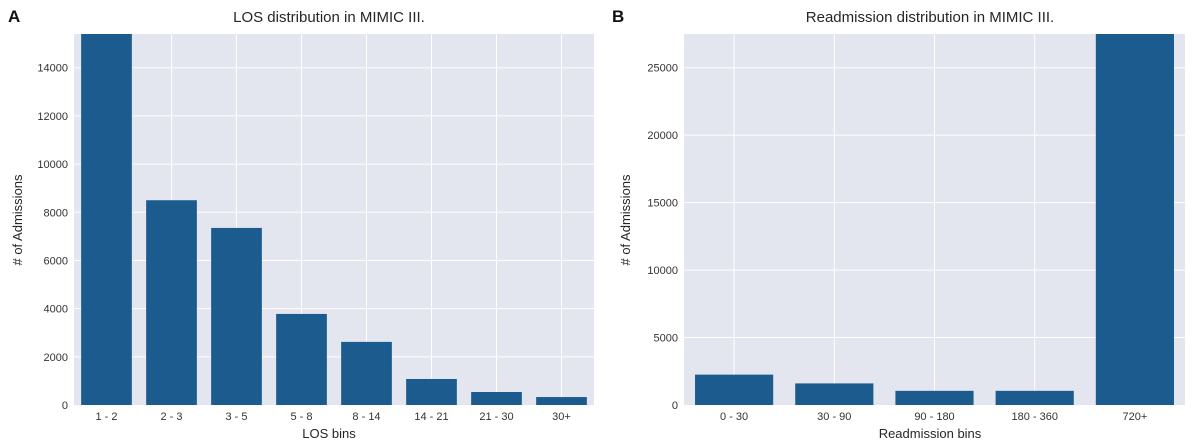 This screenshot has height=443, width=1203. Describe the element at coordinates (930, 433) in the screenshot. I see `x-axis-label: Readmission bins` at that location.